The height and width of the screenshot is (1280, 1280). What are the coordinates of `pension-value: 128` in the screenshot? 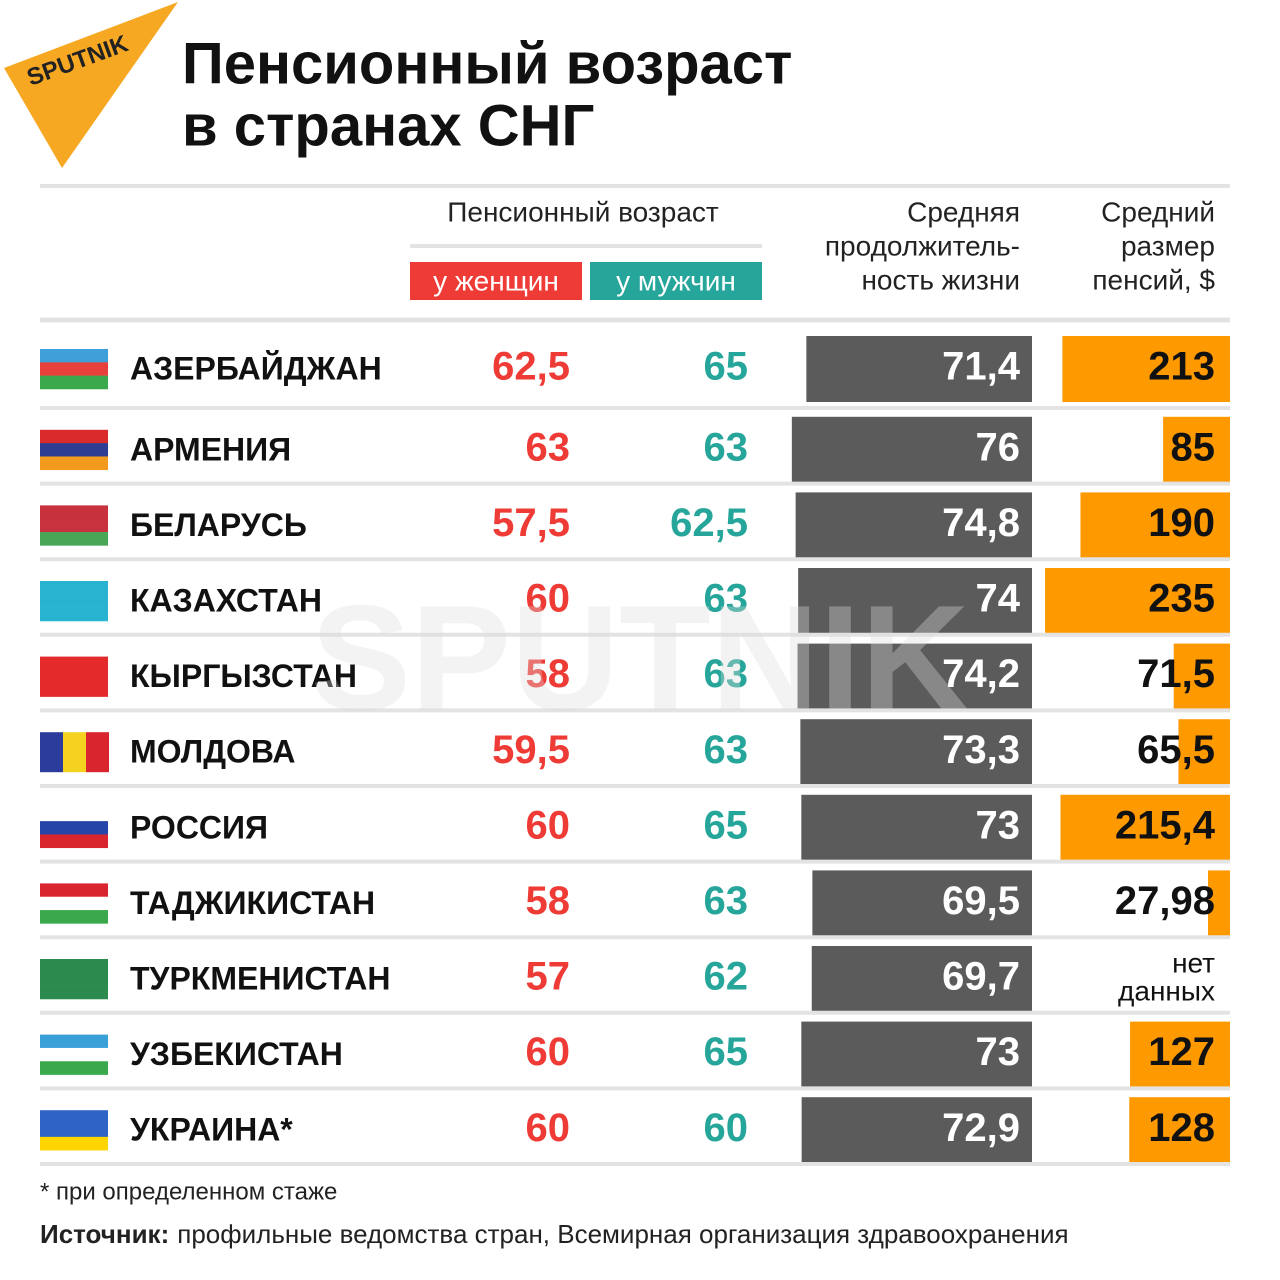 It's located at (1181, 1128).